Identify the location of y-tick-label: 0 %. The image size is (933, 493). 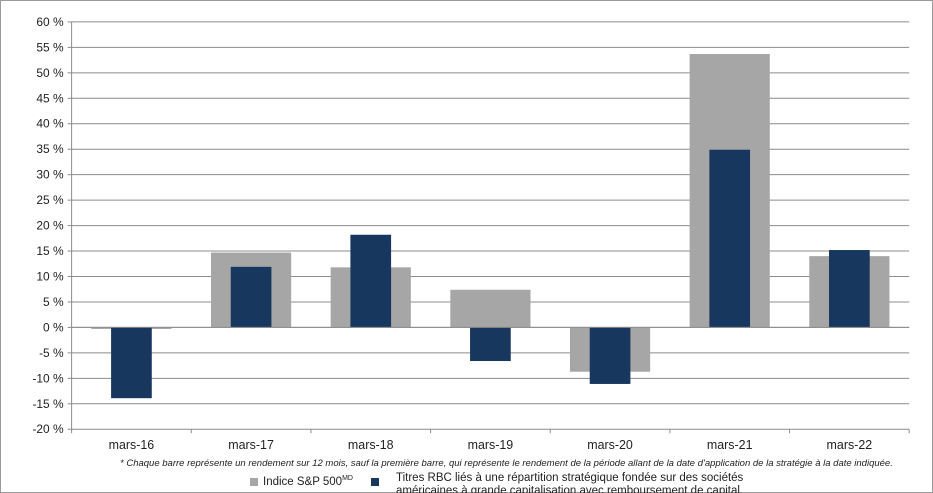
(53, 327).